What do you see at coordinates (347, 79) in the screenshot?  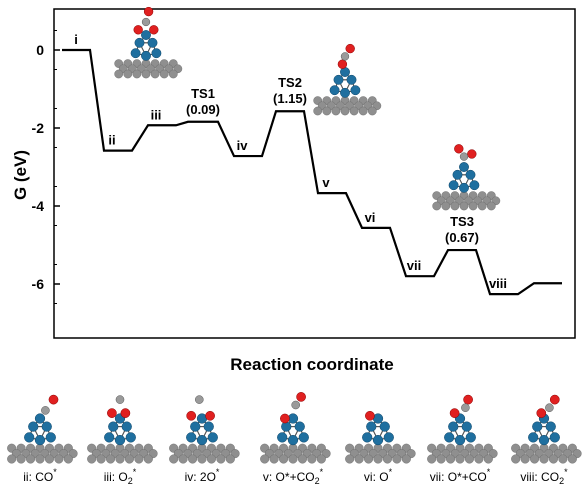 I see `ts2-structure-image` at bounding box center [347, 79].